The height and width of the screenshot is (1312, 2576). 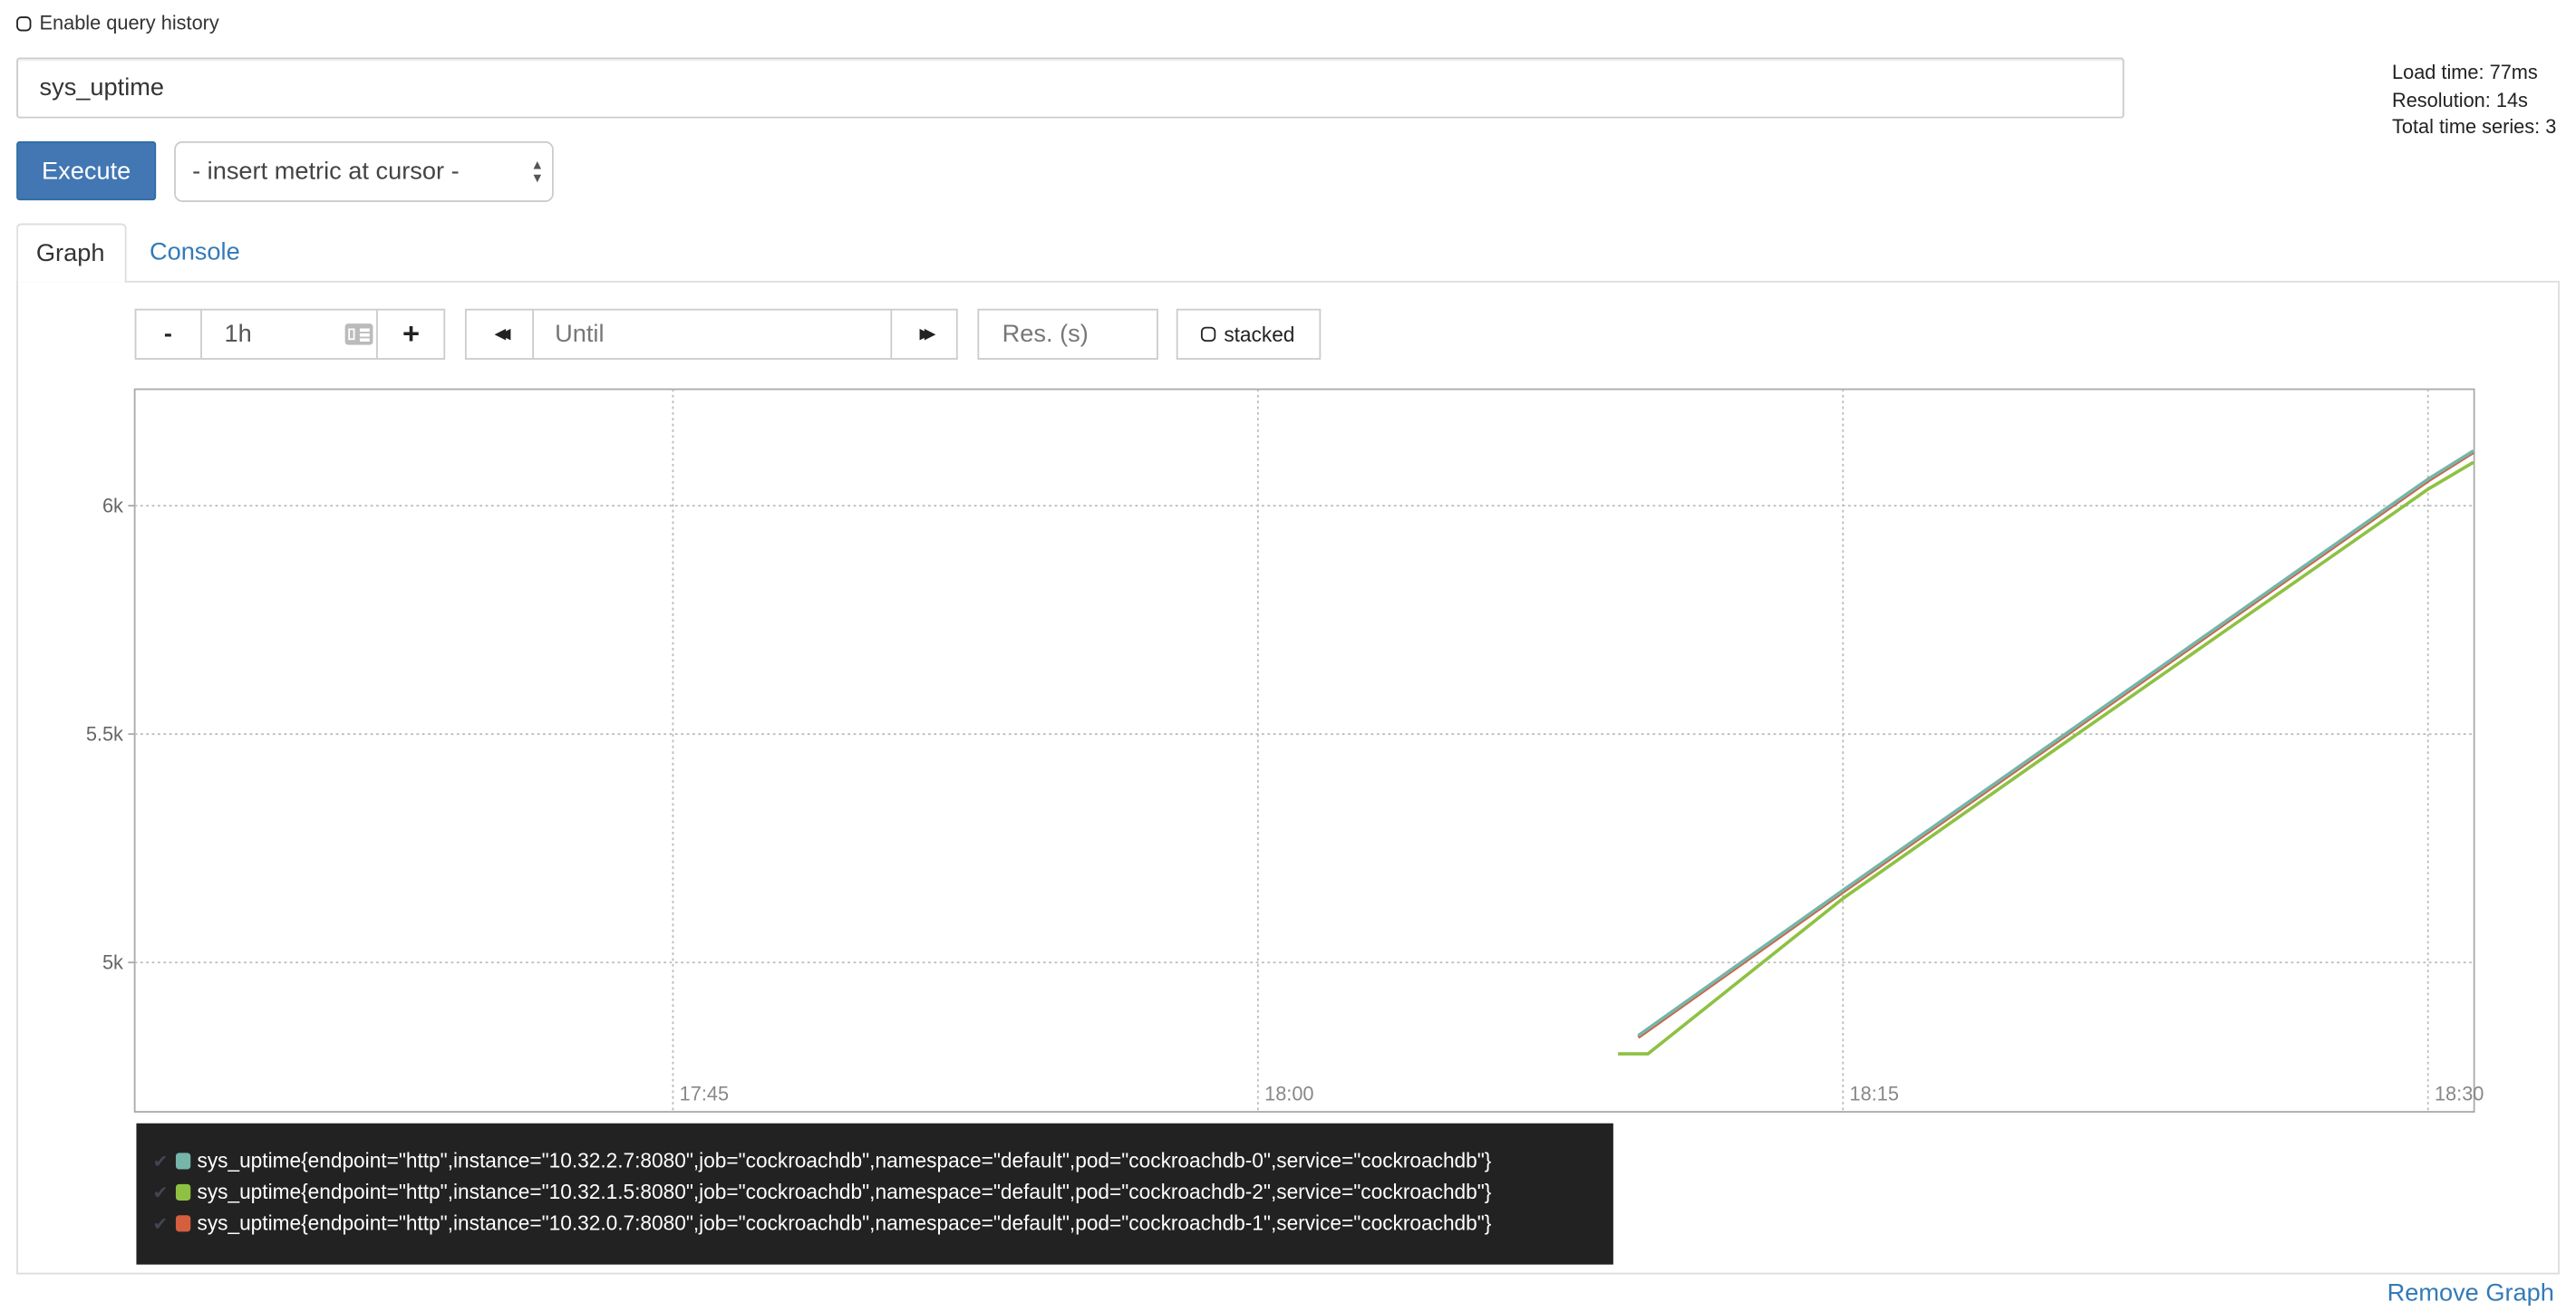 I want to click on enable-query-history-checkbox: Enable query history, so click(x=117, y=23).